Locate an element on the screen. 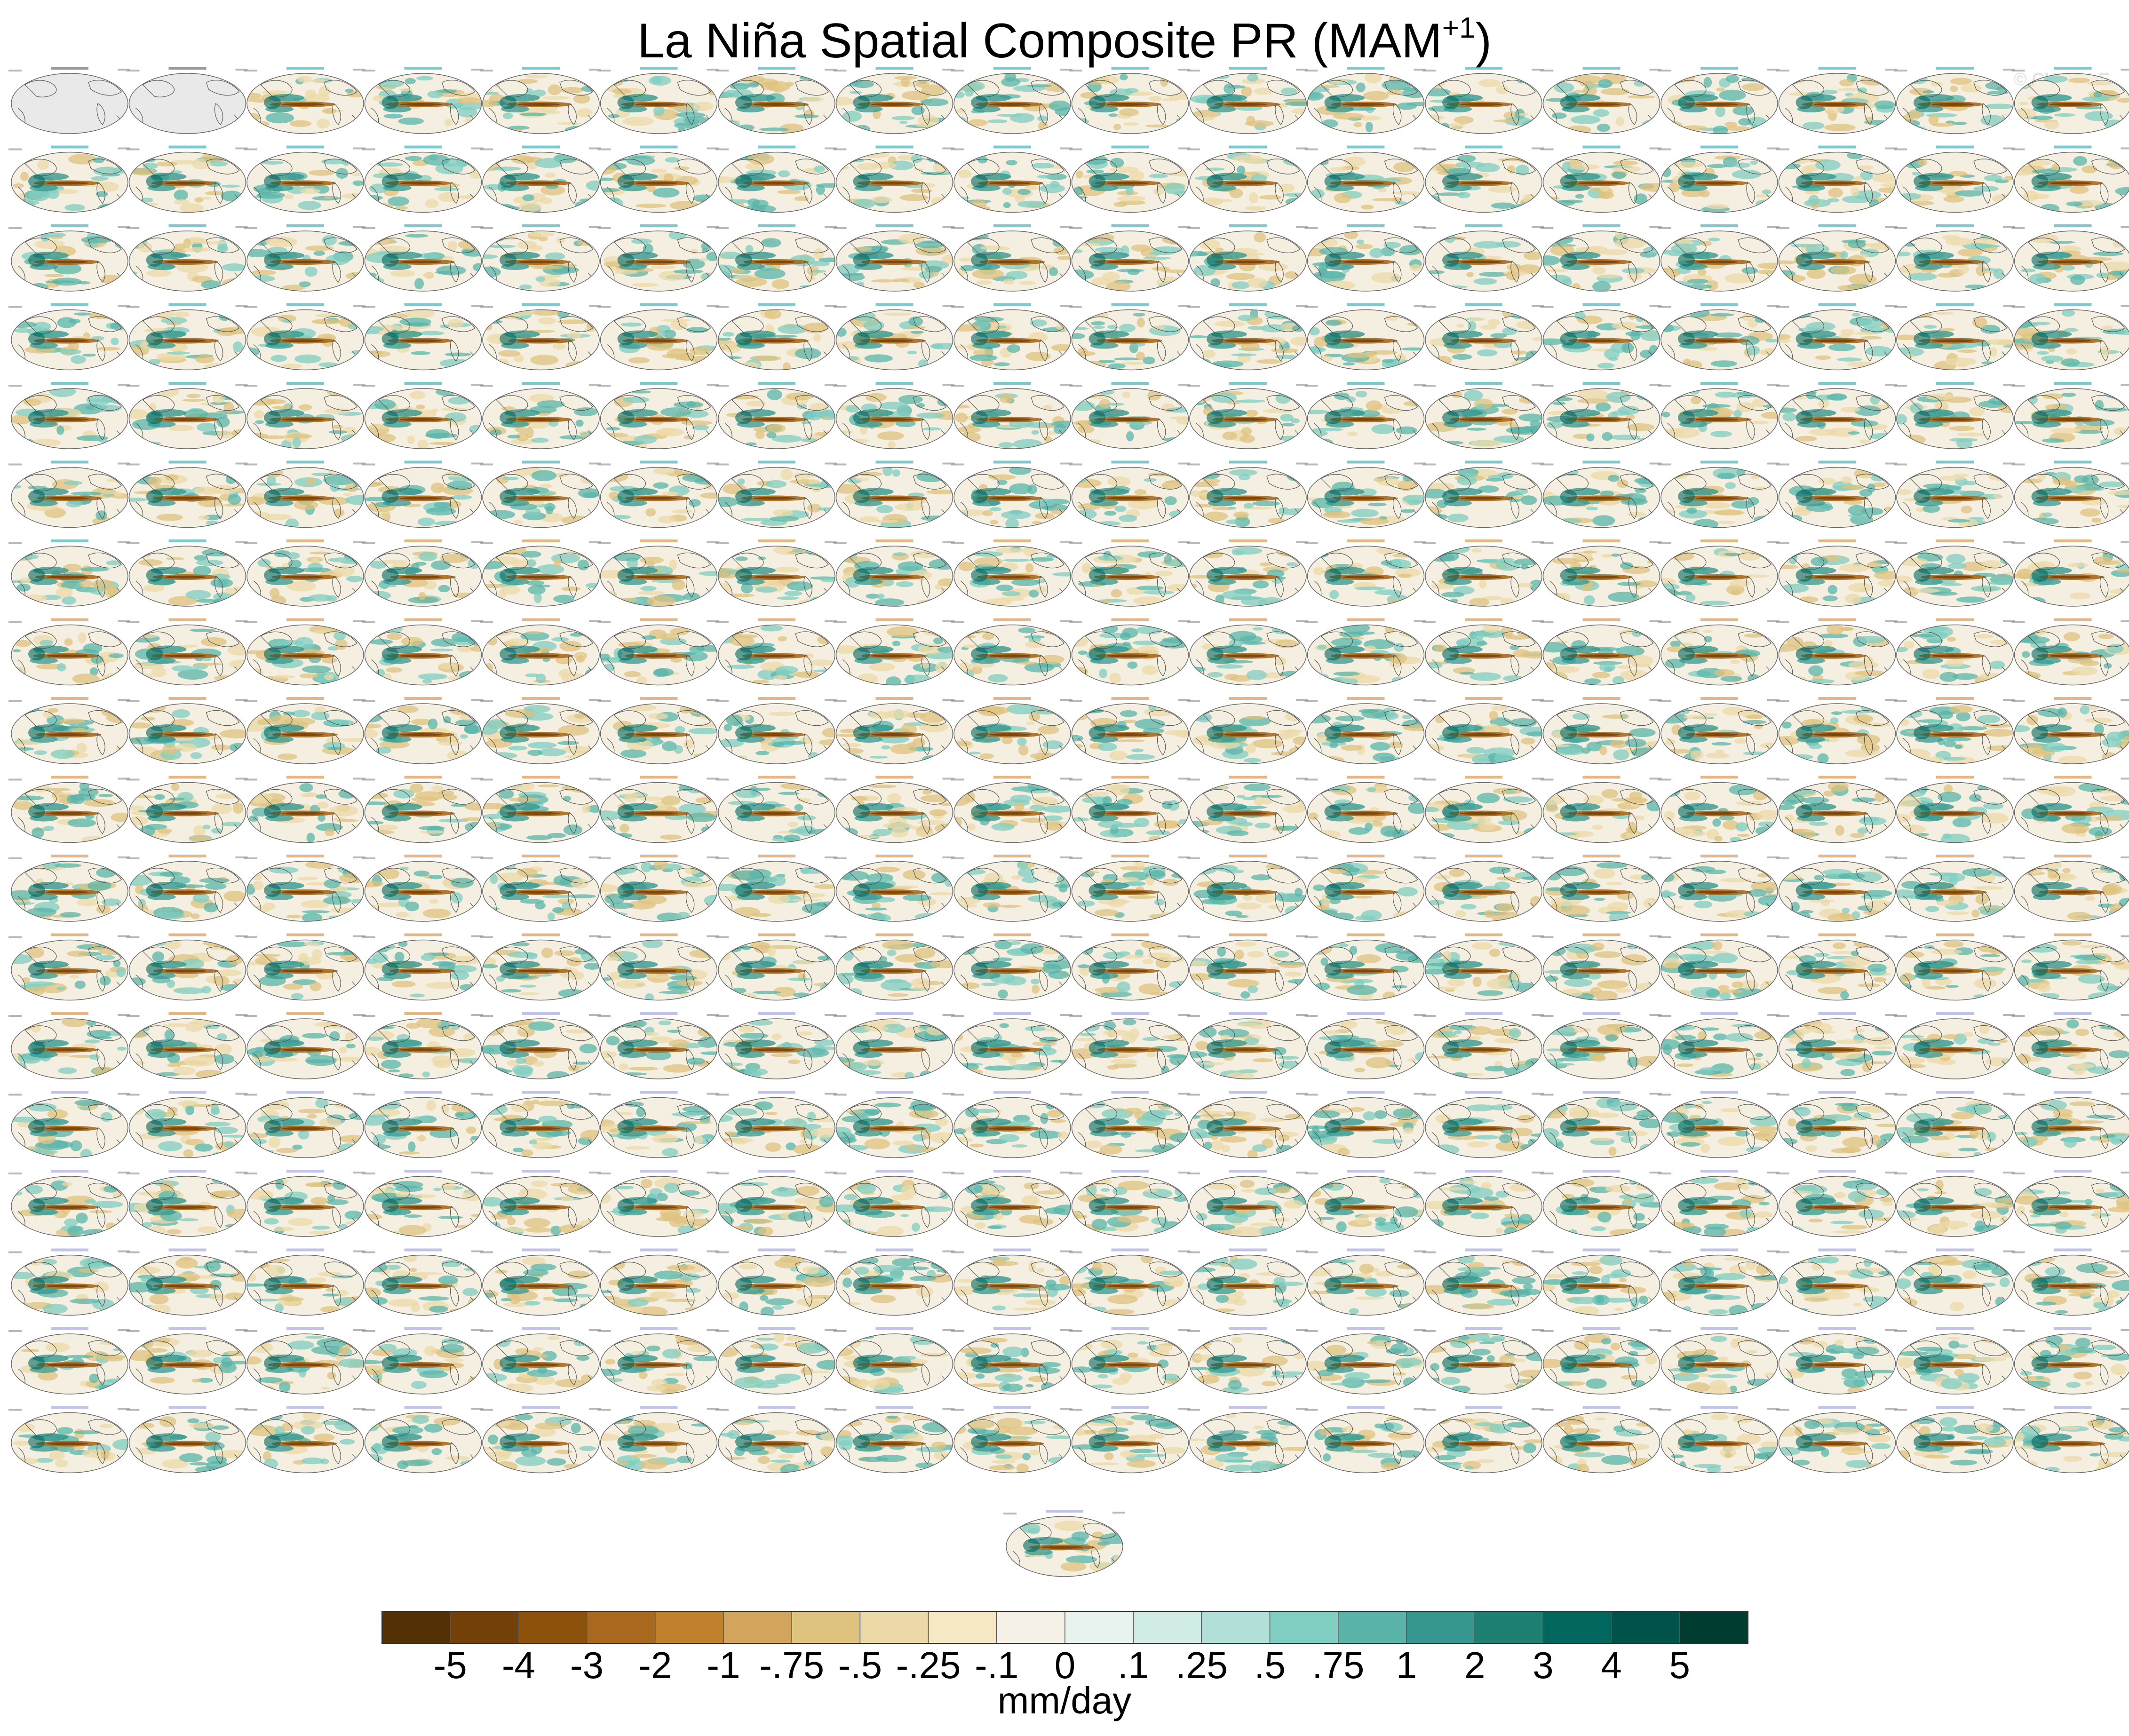  colorbar-tick-label: -1 is located at coordinates (723, 1665).